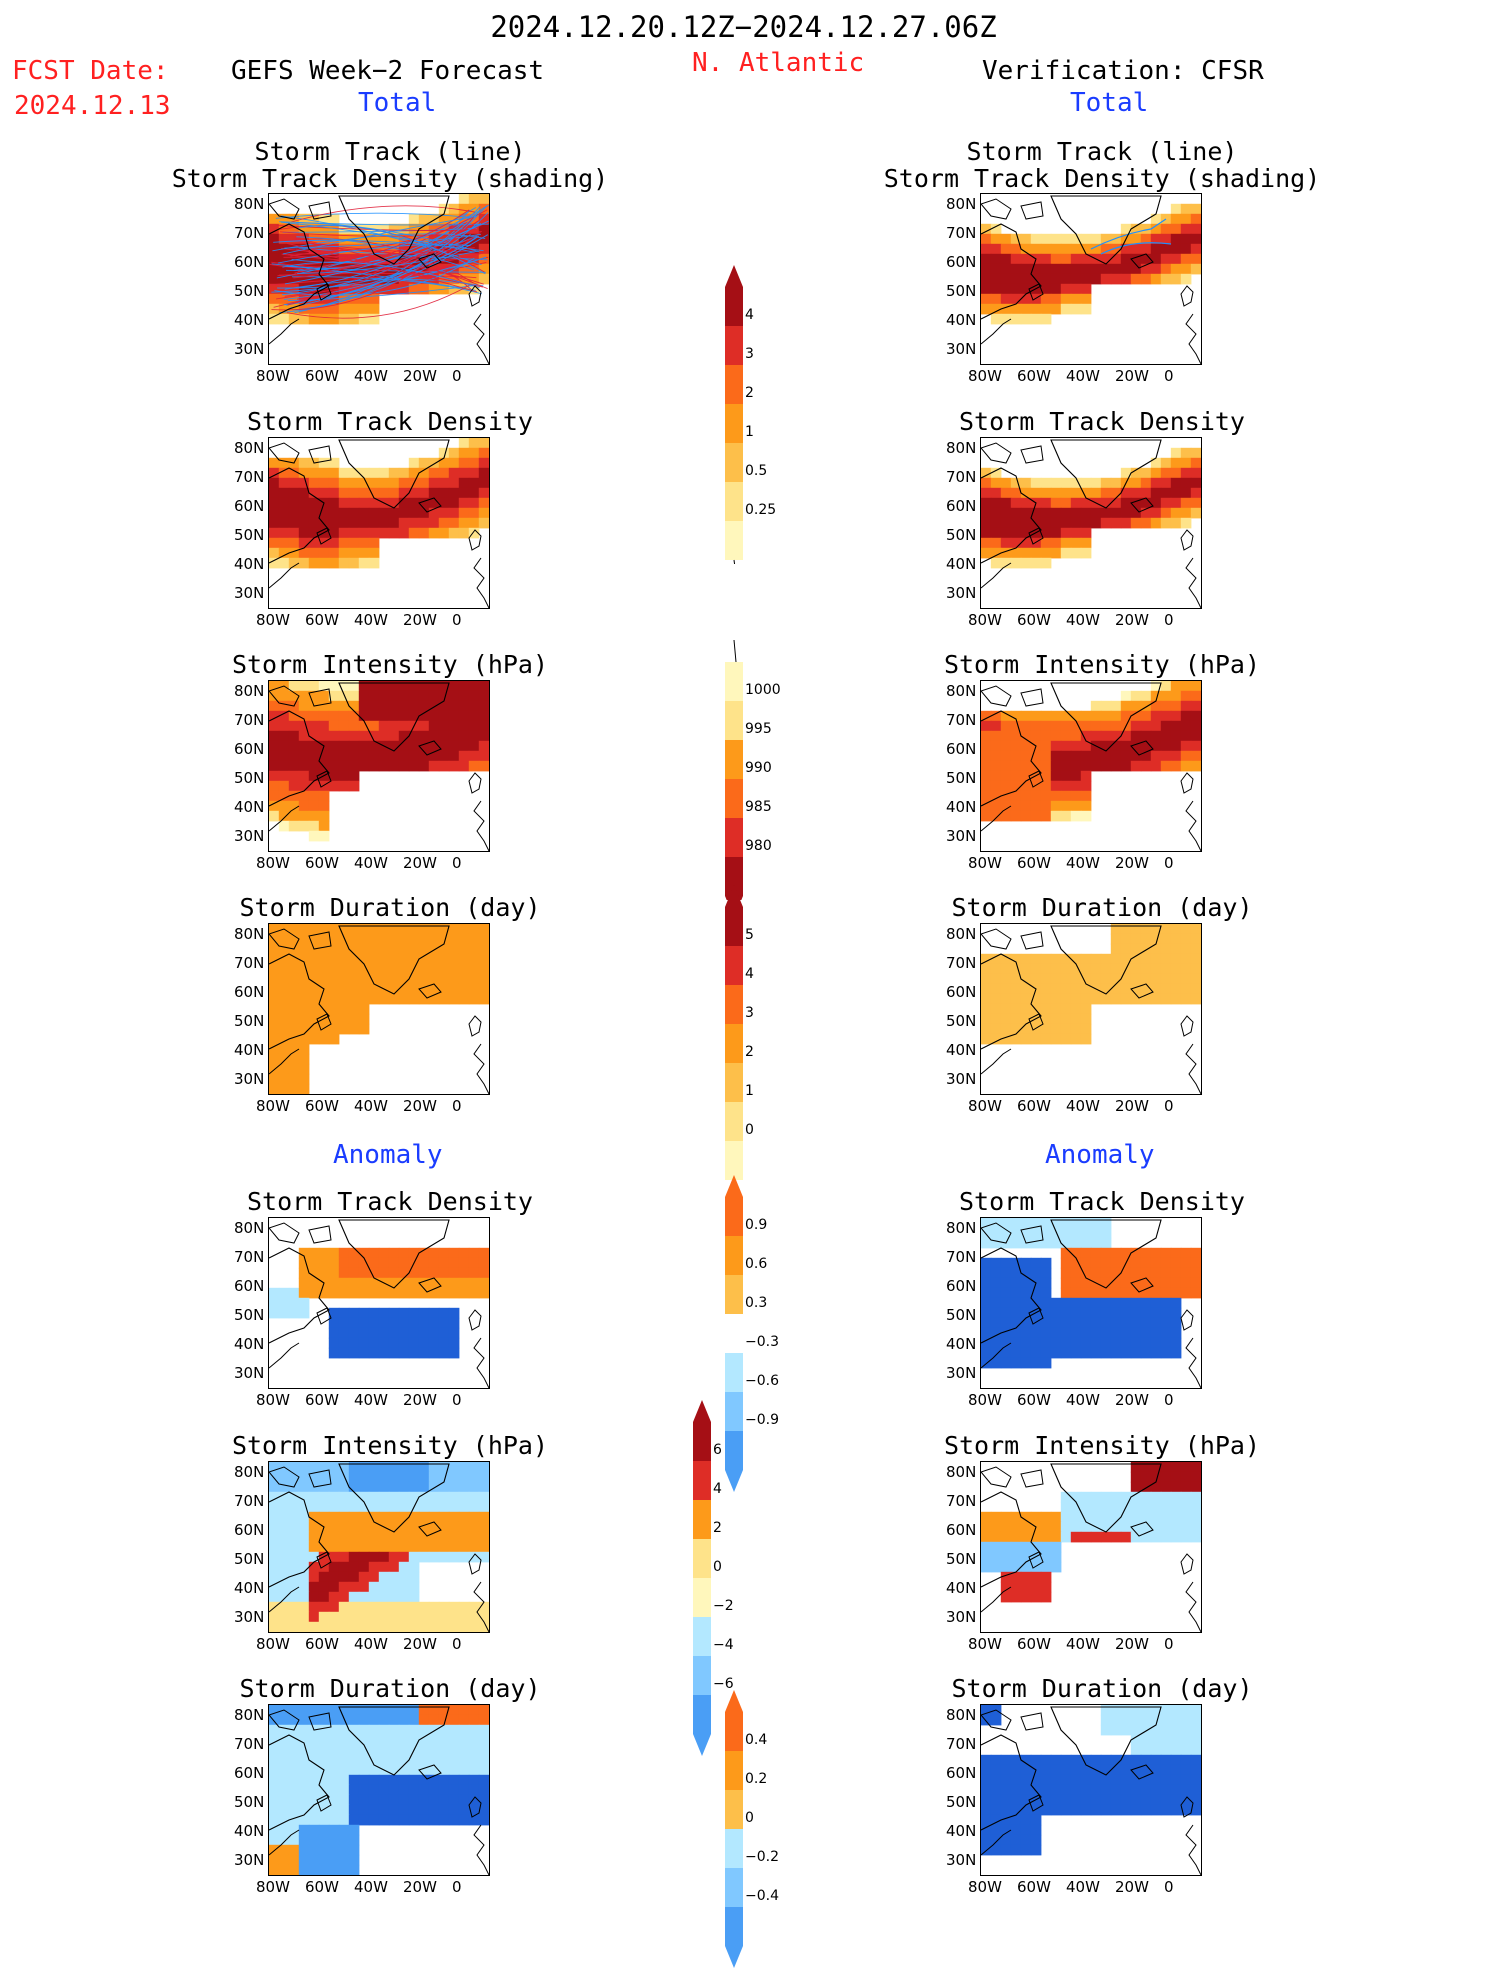 This screenshot has width=1487, height=1972. I want to click on map-panel-duration-forecast, so click(379, 1009).